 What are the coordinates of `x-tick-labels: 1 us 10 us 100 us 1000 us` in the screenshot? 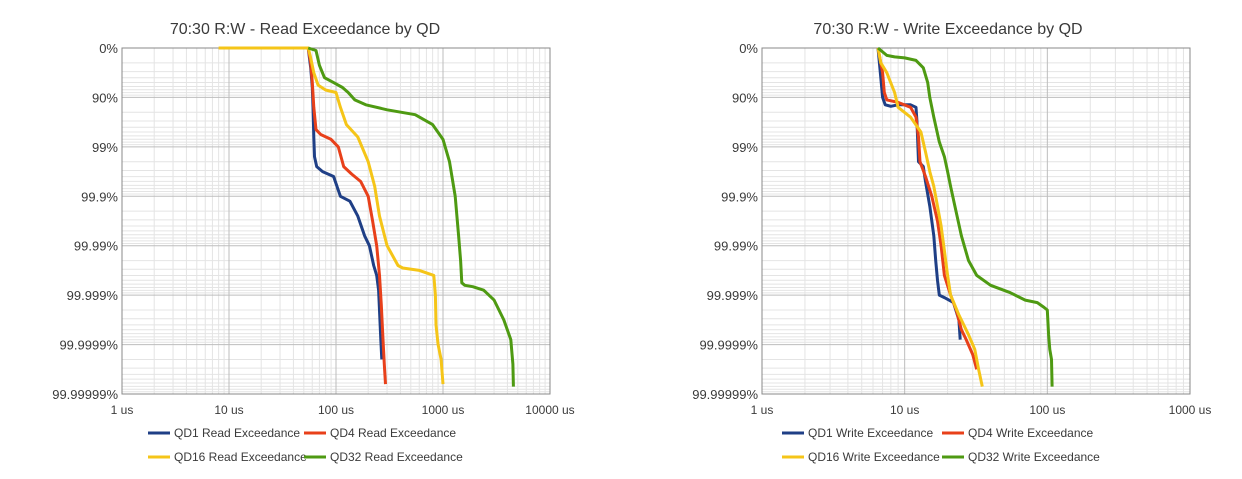 It's located at (981, 410).